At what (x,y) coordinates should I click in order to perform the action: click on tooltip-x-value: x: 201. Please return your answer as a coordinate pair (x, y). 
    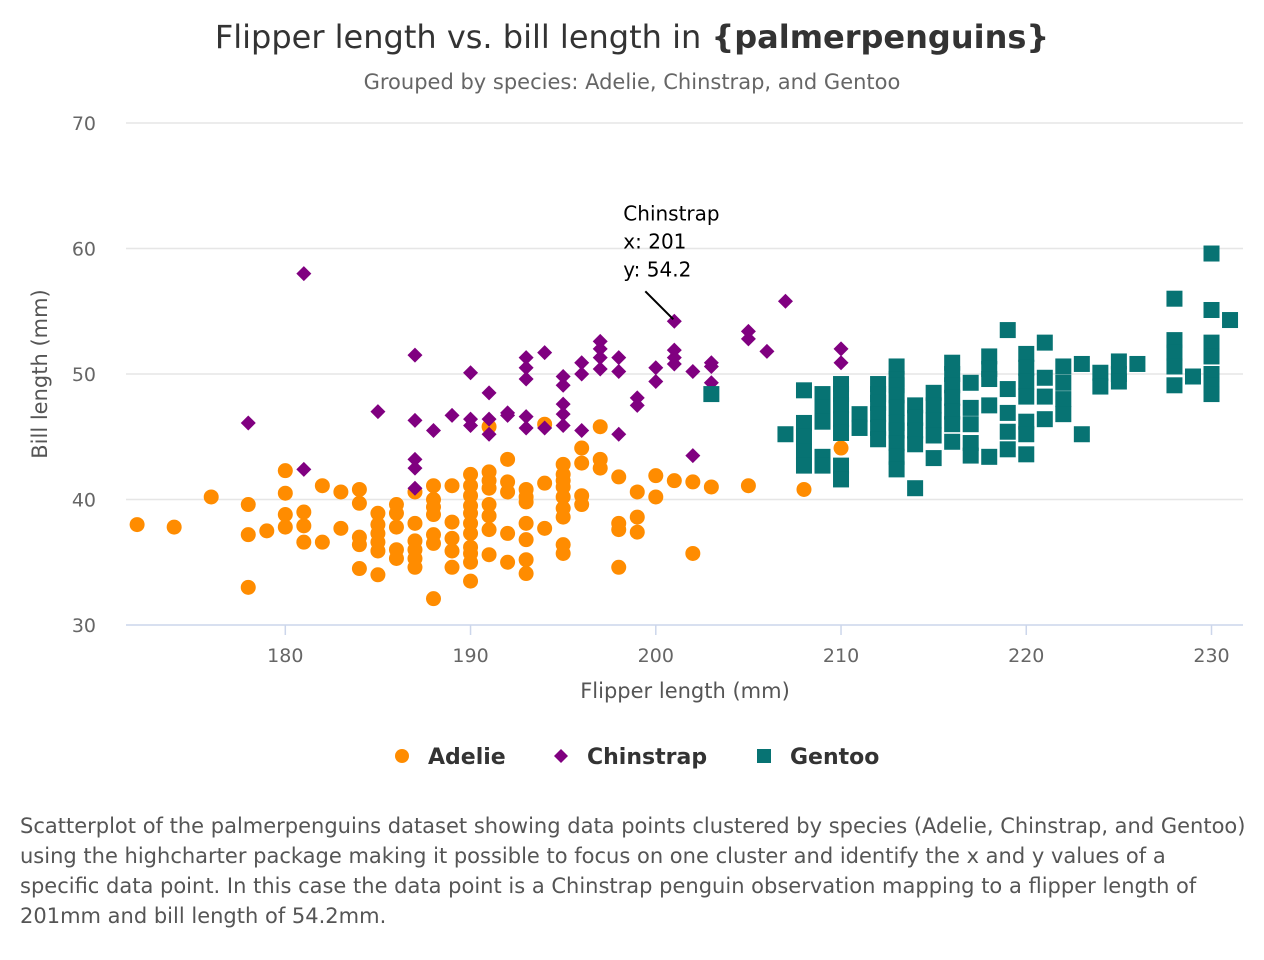
    Looking at the image, I should click on (654, 241).